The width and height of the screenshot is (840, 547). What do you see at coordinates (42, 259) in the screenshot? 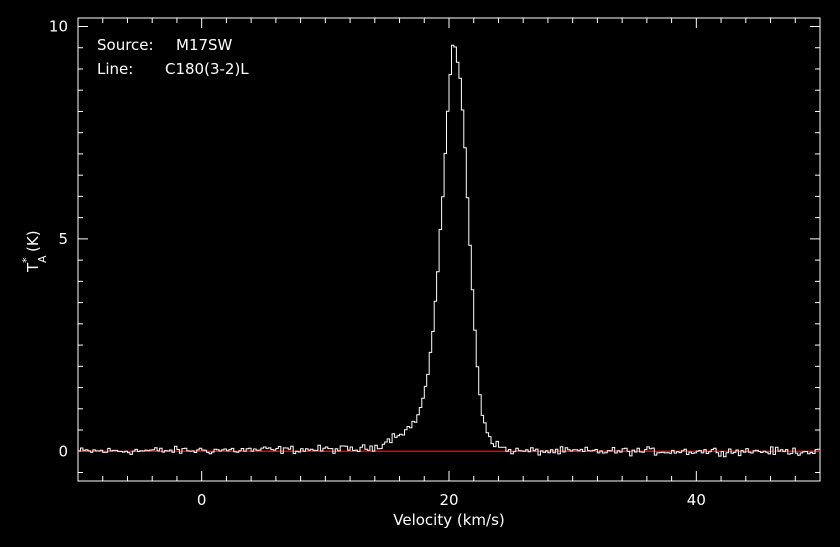
I see `y-axis-label-sub: A` at bounding box center [42, 259].